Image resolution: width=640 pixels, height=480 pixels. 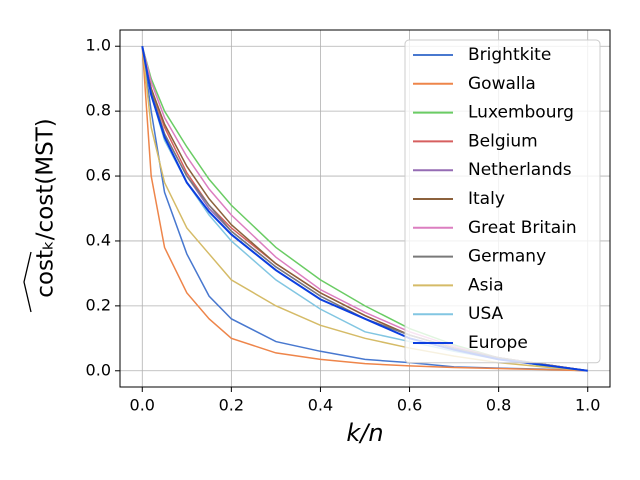 I want to click on legend-label: Luxembourg, so click(x=521, y=113).